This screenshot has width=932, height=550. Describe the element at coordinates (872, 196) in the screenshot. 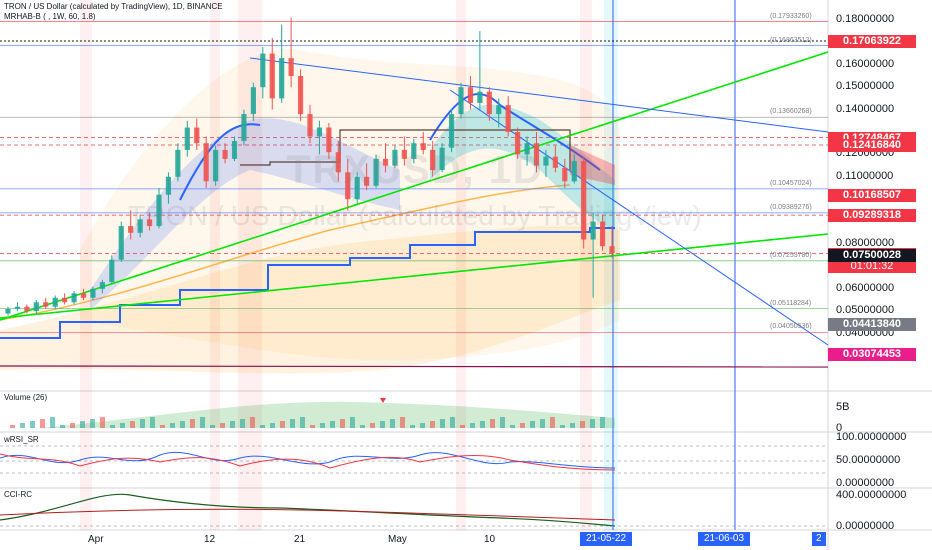

I see `price-tag: 0.10168507` at that location.